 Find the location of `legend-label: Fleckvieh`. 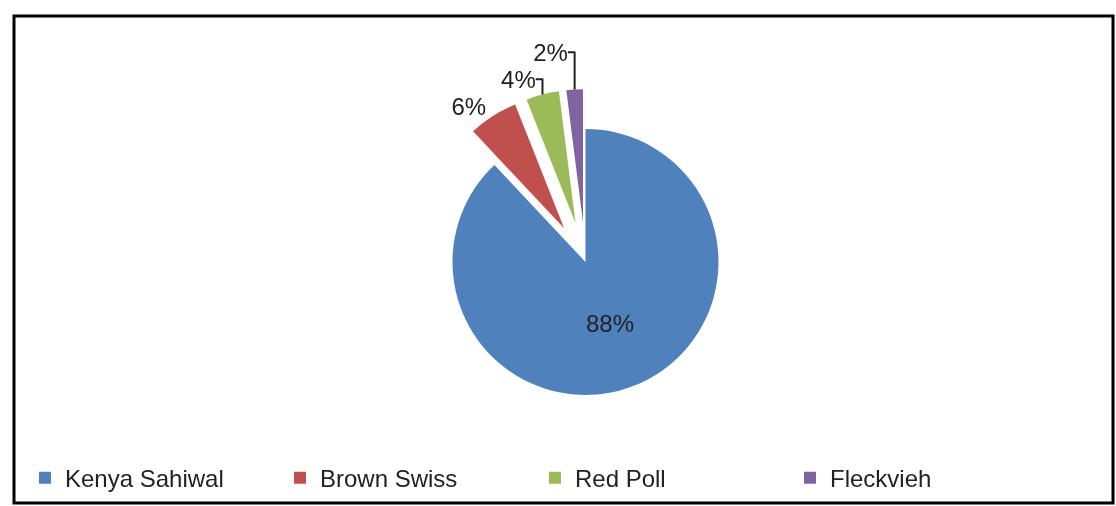

legend-label: Fleckvieh is located at coordinates (880, 479).